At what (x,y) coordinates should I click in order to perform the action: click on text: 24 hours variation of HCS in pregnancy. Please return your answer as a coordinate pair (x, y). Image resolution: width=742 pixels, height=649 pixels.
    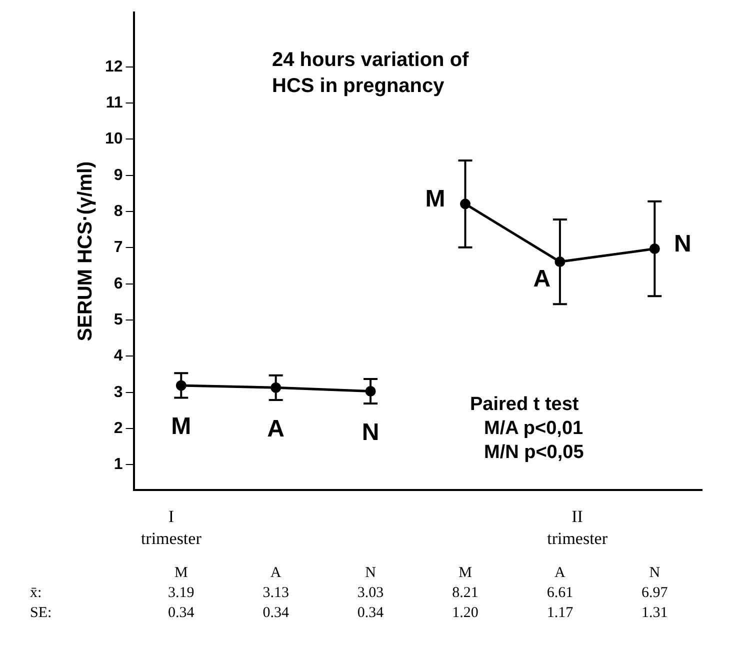
    Looking at the image, I should click on (371, 73).